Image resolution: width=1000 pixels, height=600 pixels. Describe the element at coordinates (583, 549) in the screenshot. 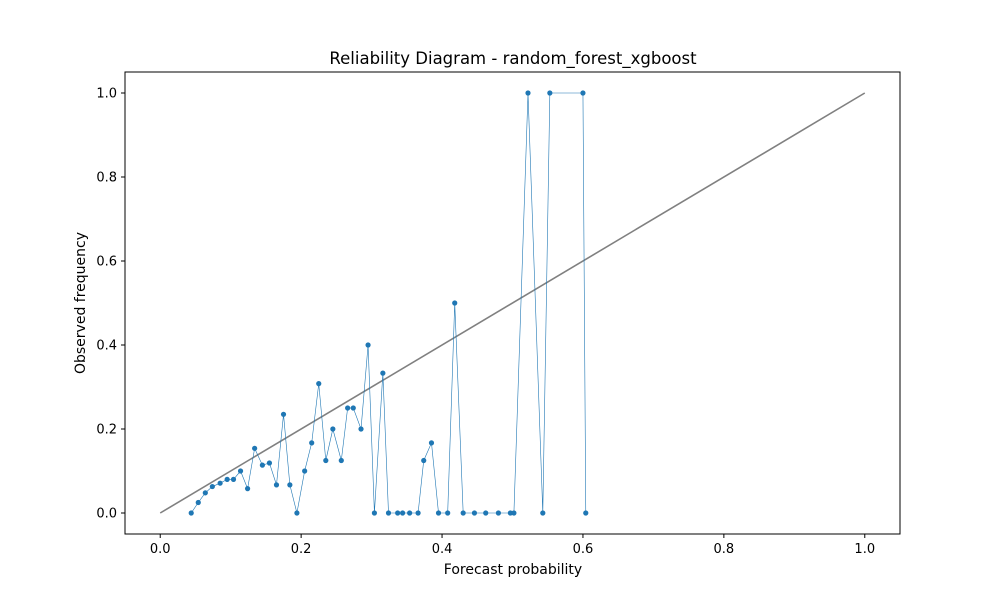

I see `x-tick-label: 0.6` at that location.